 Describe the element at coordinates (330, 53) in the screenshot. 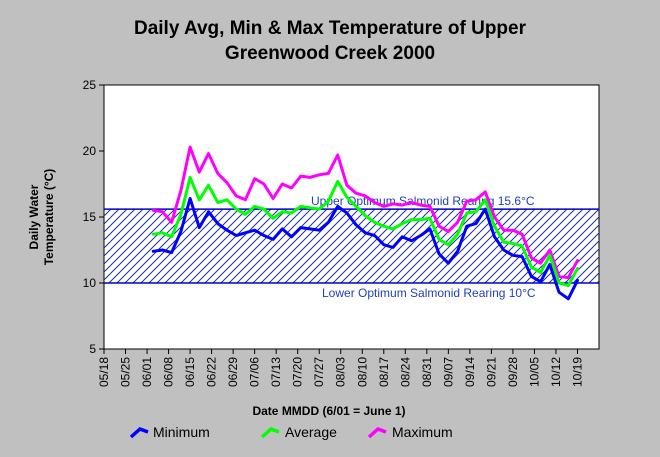

I see `chart-title-line2: Greenwood Creek 2000` at that location.